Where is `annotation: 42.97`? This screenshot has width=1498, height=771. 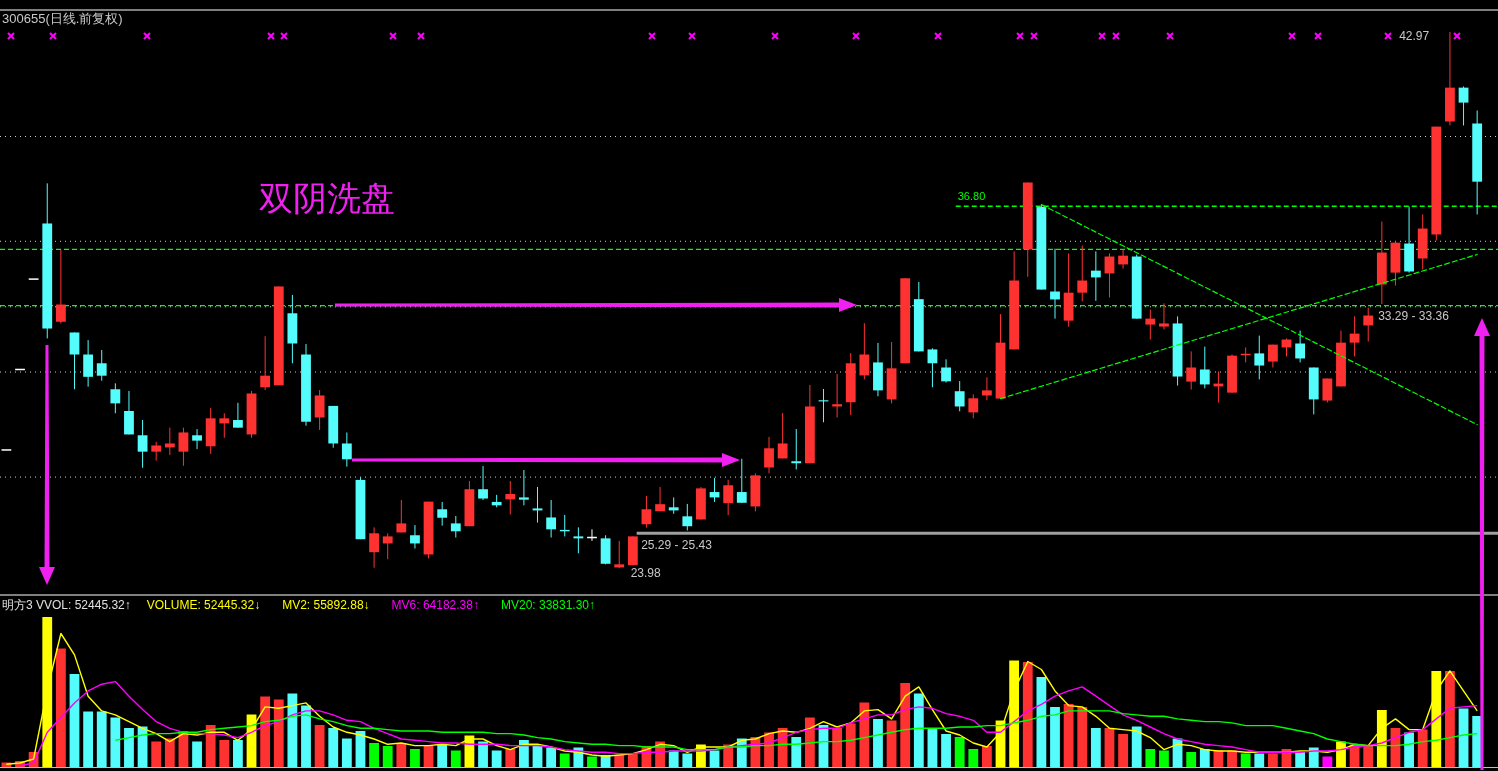
annotation: 42.97 is located at coordinates (1414, 36).